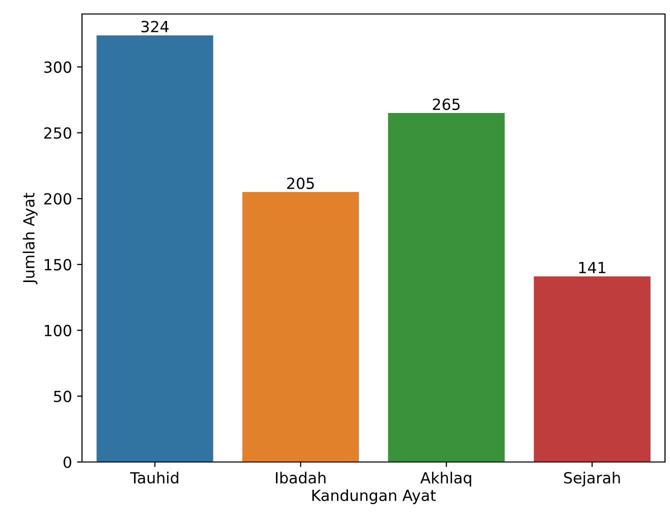 The width and height of the screenshot is (670, 514). What do you see at coordinates (63, 396) in the screenshot?
I see `y-tick-label: 50` at bounding box center [63, 396].